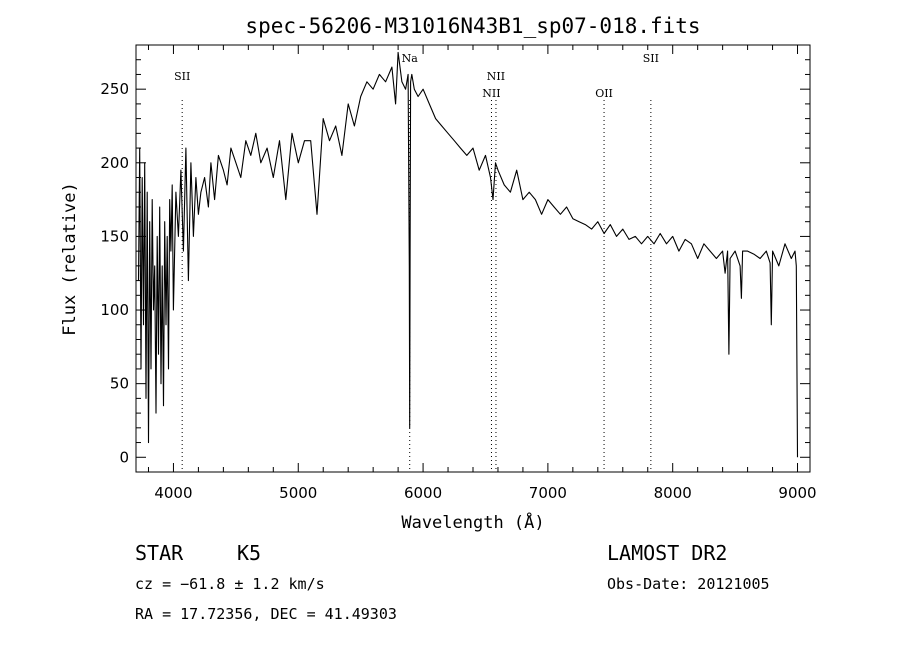 This screenshot has width=900, height=650. Describe the element at coordinates (119, 384) in the screenshot. I see `y-tick-label: 50` at that location.